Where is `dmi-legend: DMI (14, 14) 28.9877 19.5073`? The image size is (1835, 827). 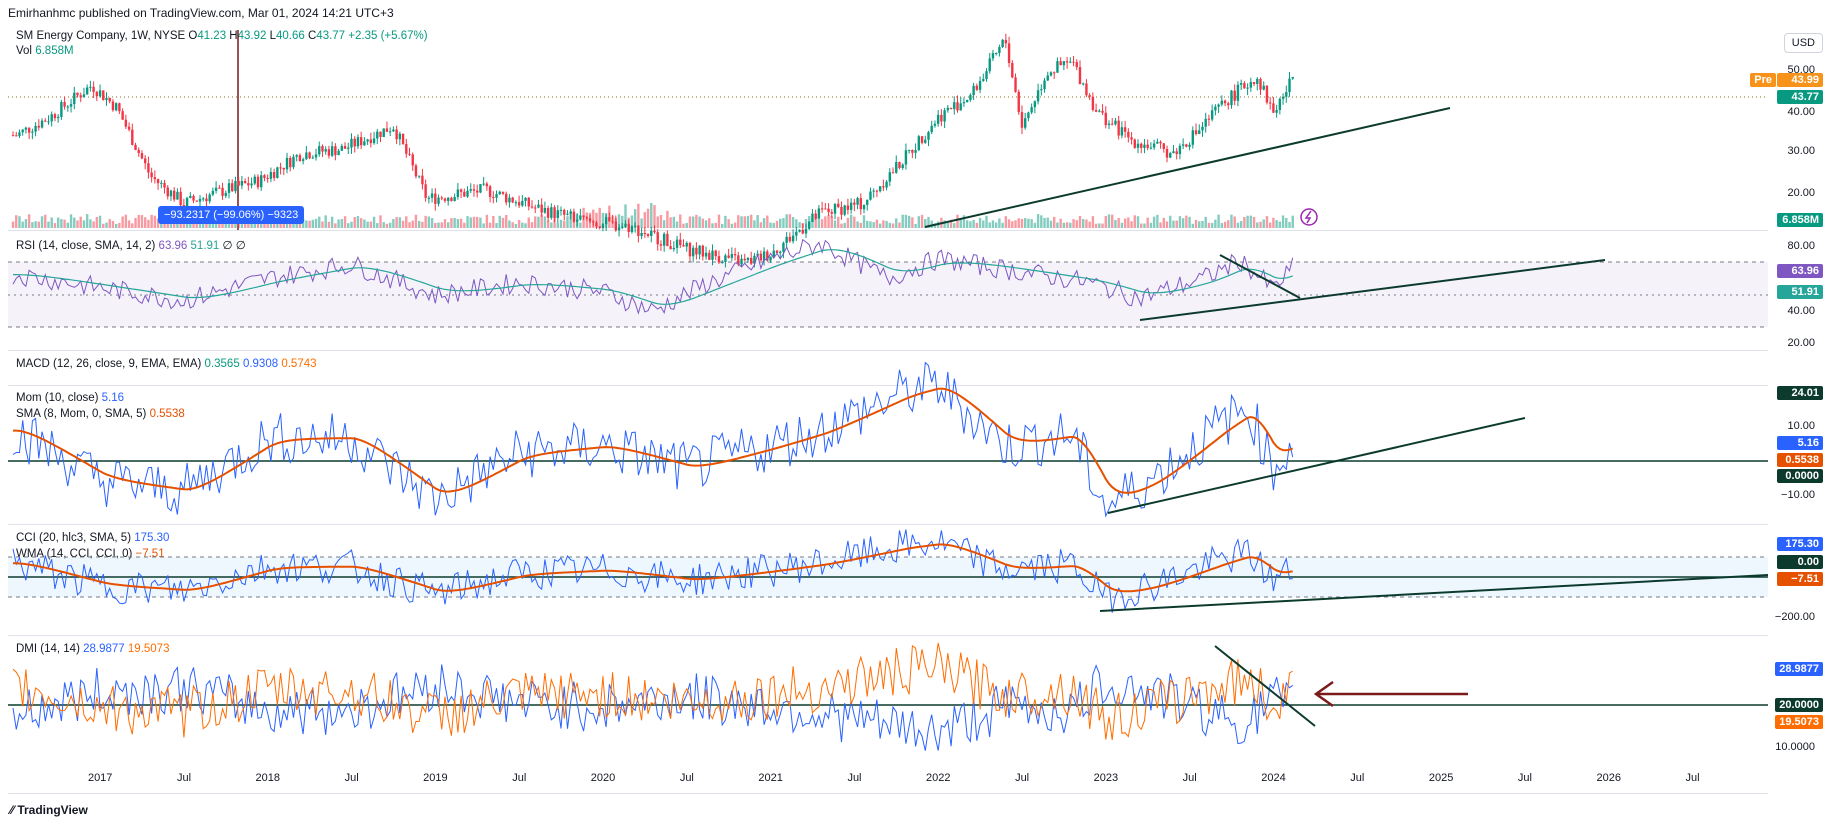
dmi-legend: DMI (14, 14) 28.9877 19.5073 is located at coordinates (92, 649).